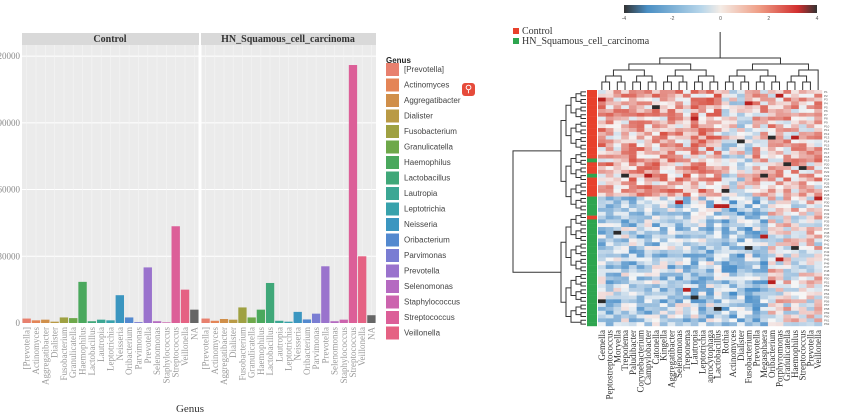 The image size is (862, 419). What do you see at coordinates (421, 224) in the screenshot?
I see `legend-item: Neisseria` at bounding box center [421, 224].